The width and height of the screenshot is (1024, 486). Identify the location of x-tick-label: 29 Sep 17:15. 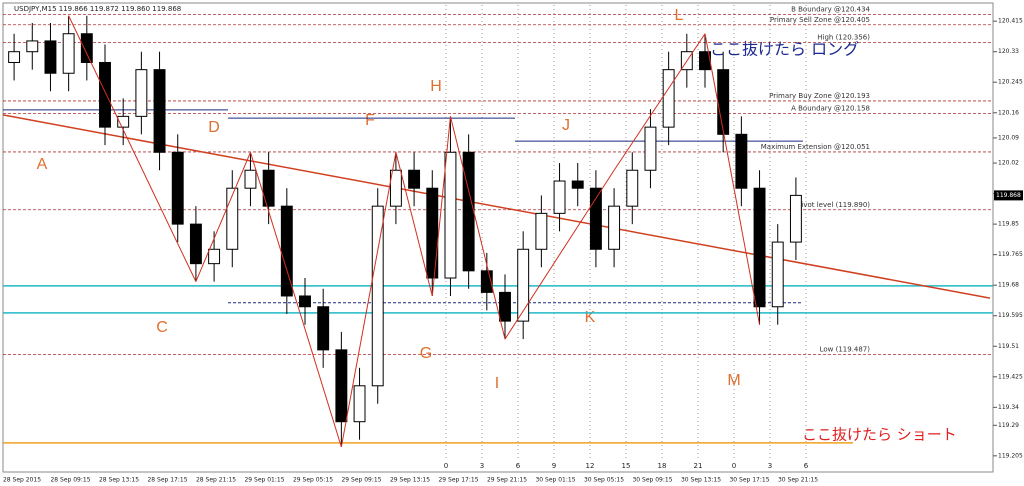
(458, 480).